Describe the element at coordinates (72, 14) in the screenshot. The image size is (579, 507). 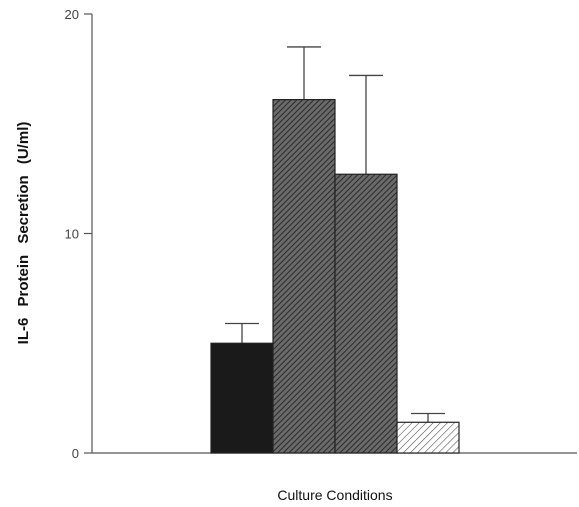
I see `y-tick-label: 20` at that location.